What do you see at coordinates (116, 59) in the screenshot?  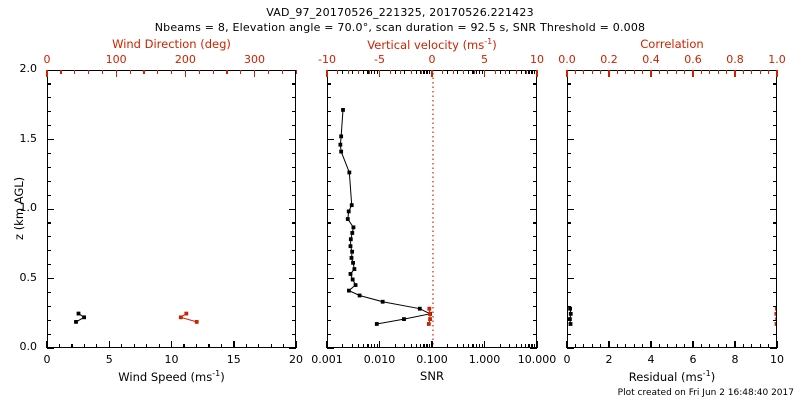 I see `x-axis-top-tick-label: 100` at bounding box center [116, 59].